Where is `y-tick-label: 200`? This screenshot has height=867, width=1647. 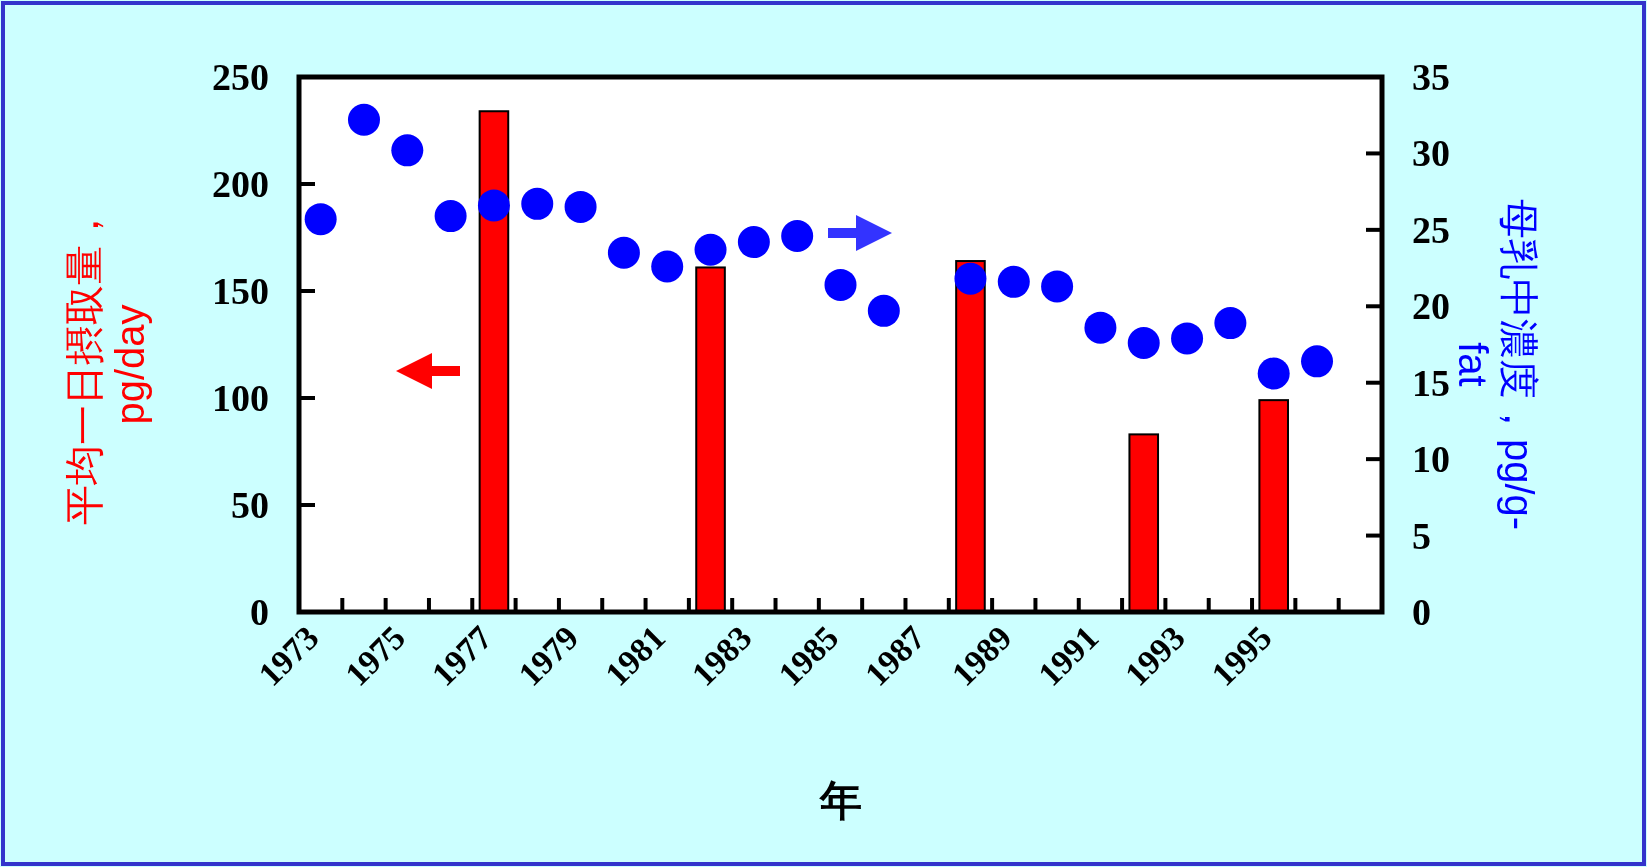 y-tick-label: 200 is located at coordinates (240, 184).